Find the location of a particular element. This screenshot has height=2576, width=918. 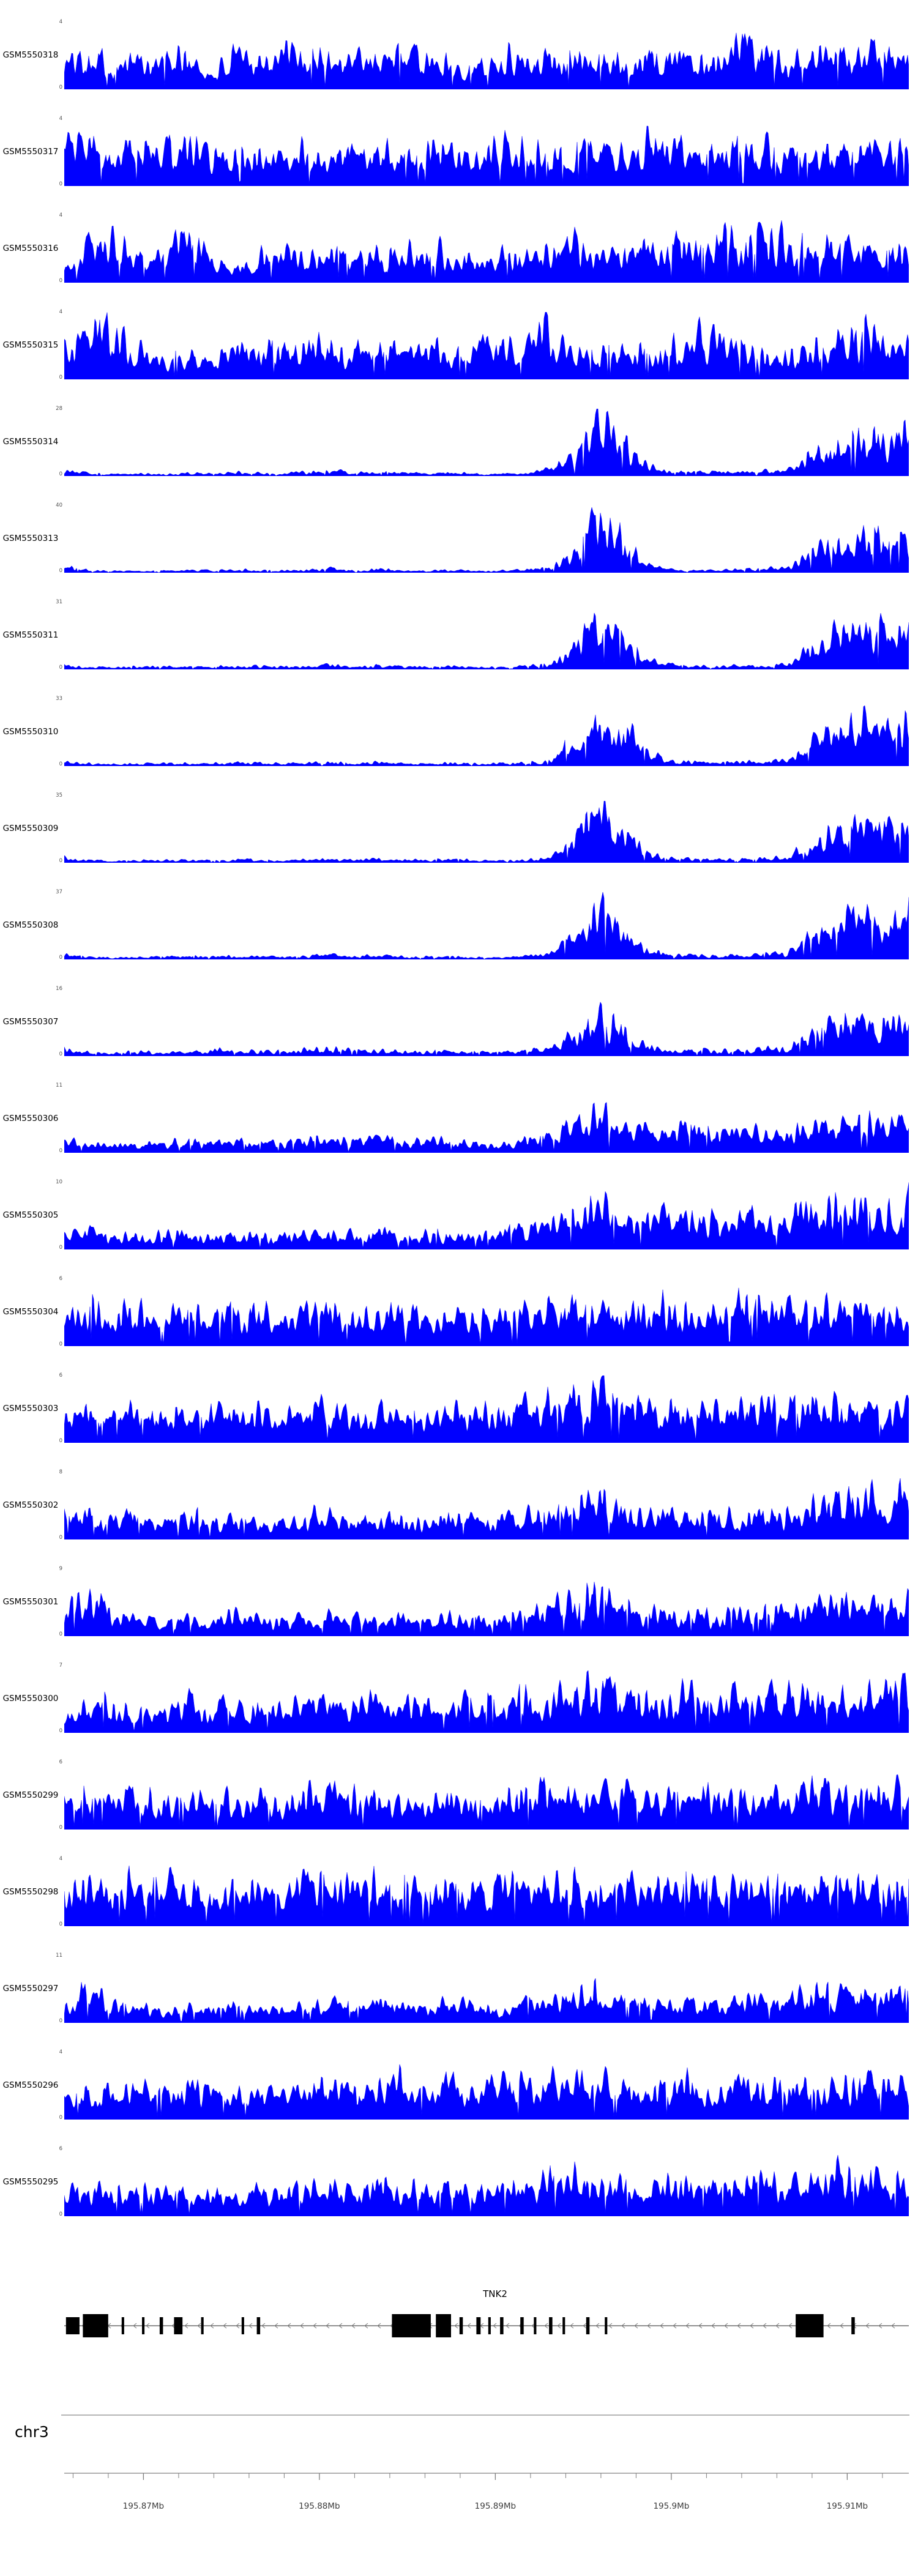

y-axis-max-label: 33 is located at coordinates (59, 699).